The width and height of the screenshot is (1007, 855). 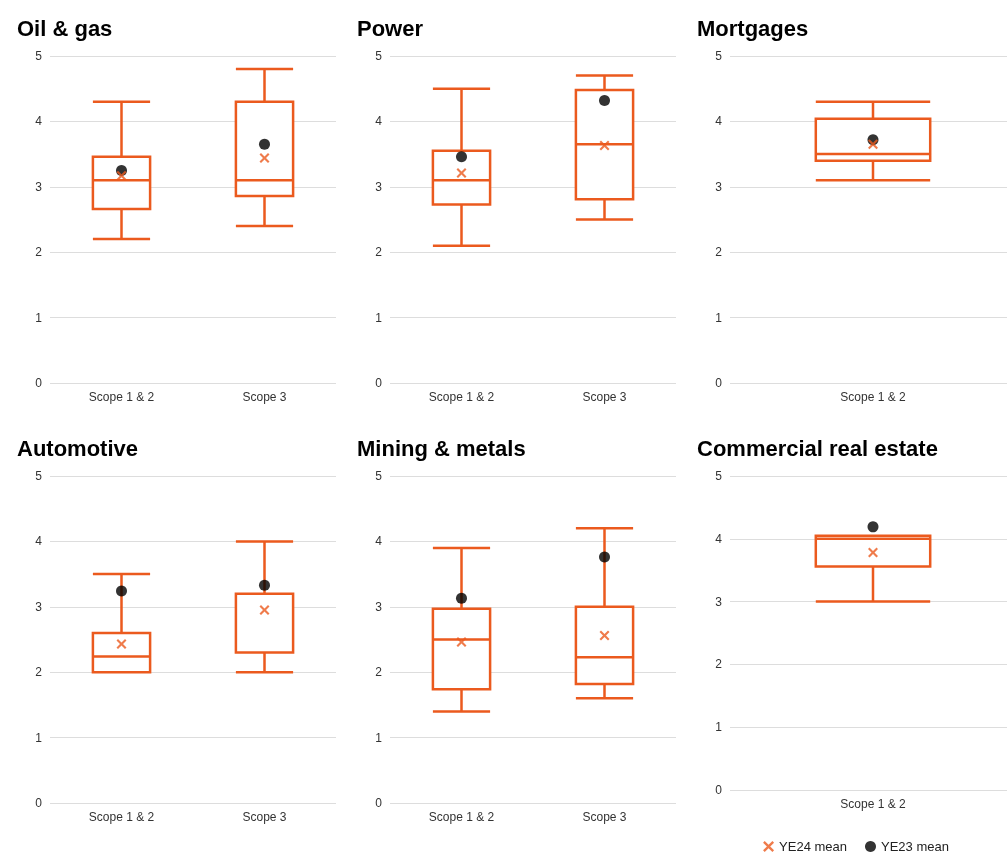 I want to click on chart-title: Commercial real estate, so click(x=817, y=448).